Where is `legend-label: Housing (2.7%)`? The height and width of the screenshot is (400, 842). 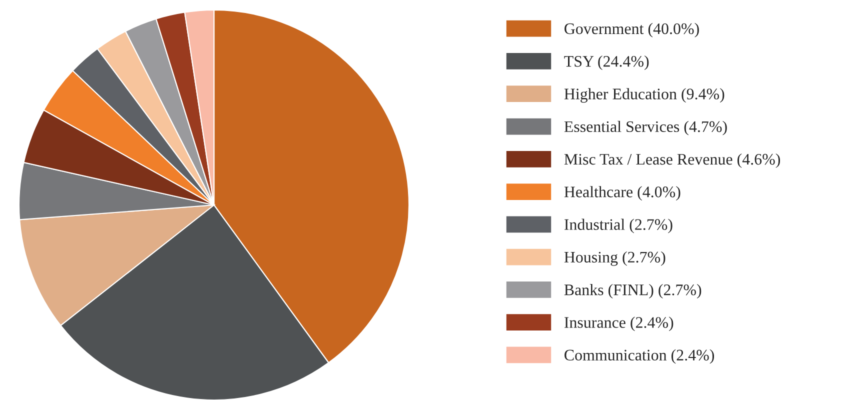 legend-label: Housing (2.7%) is located at coordinates (615, 258).